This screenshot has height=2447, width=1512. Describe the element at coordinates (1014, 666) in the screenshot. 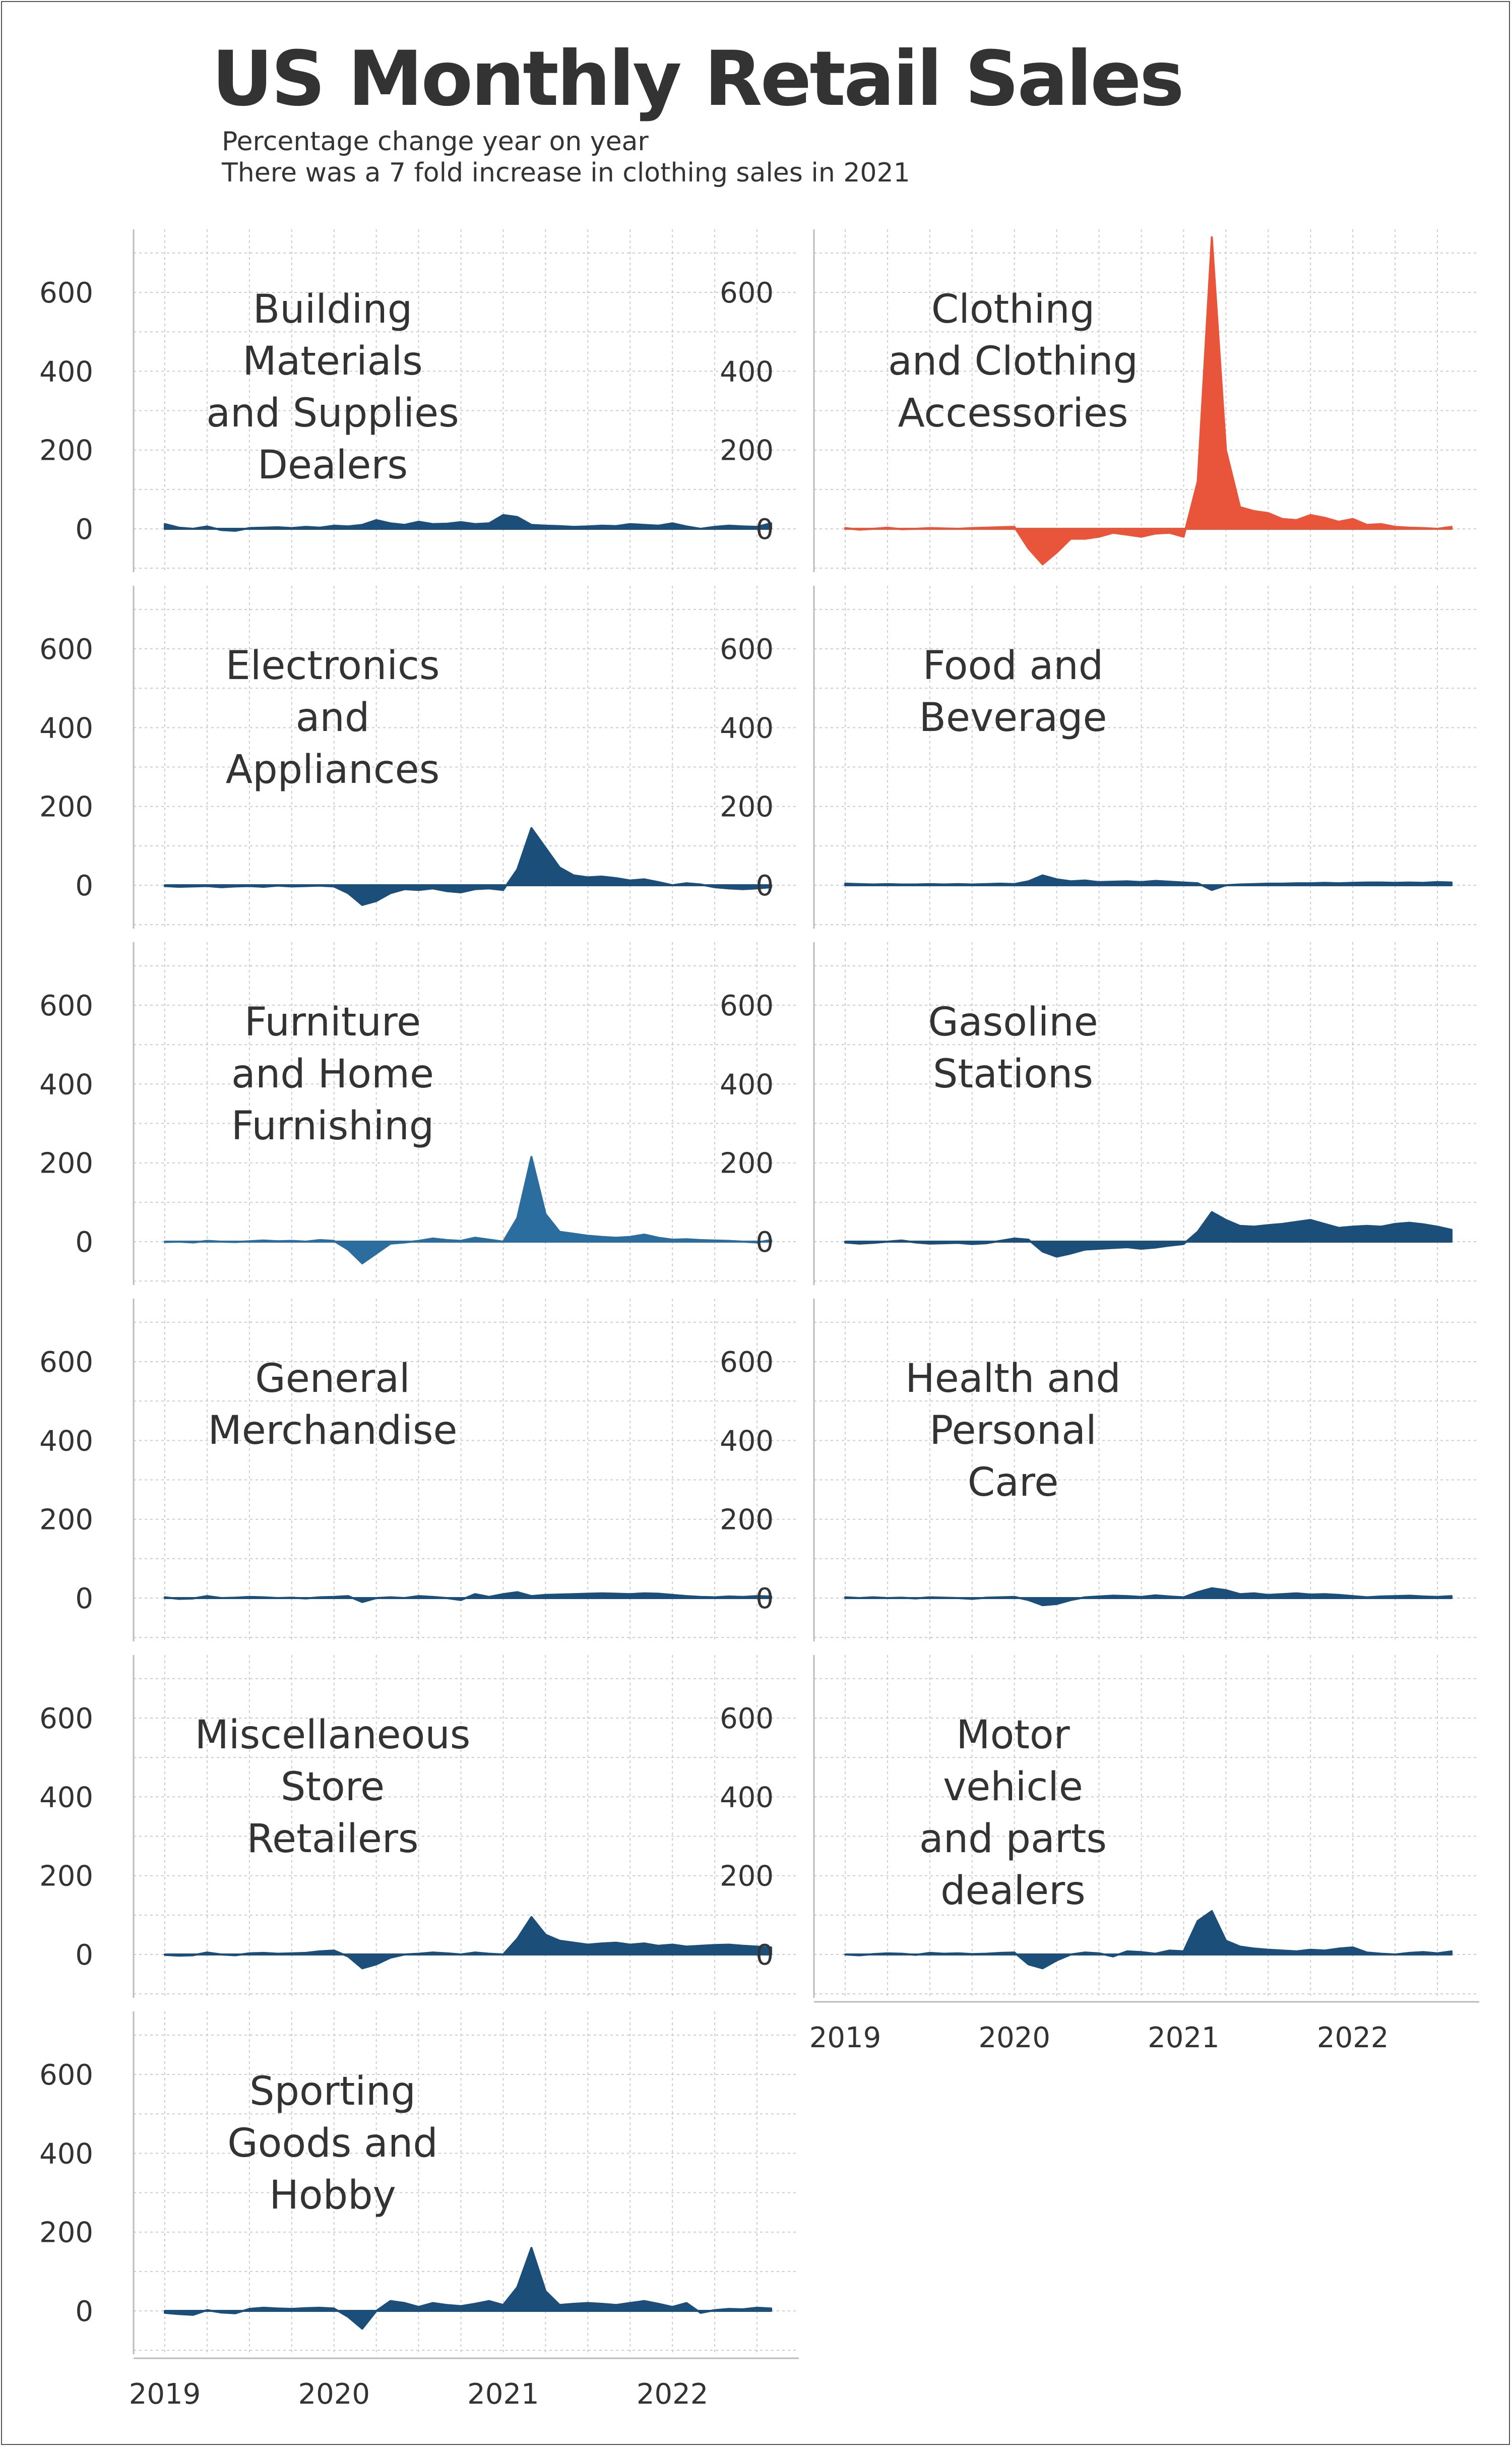

I see `series-label-line: Food and` at that location.